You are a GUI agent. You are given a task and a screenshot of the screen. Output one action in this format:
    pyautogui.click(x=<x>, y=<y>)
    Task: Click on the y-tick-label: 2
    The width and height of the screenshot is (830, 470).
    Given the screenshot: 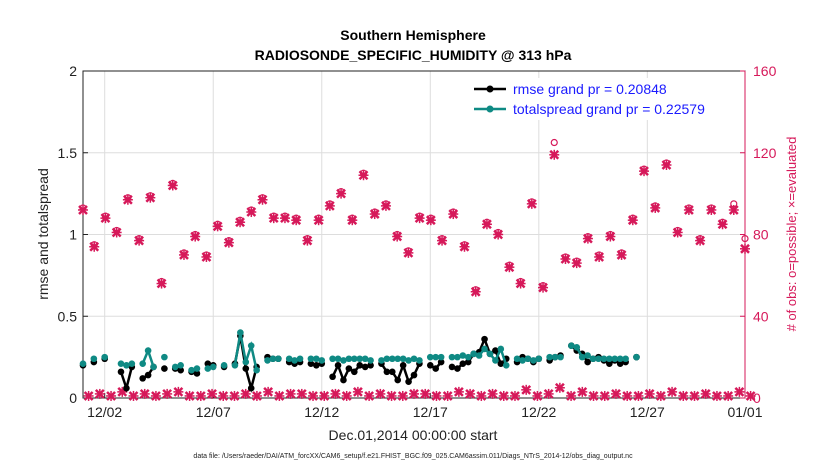 What is the action you would take?
    pyautogui.click(x=73, y=71)
    